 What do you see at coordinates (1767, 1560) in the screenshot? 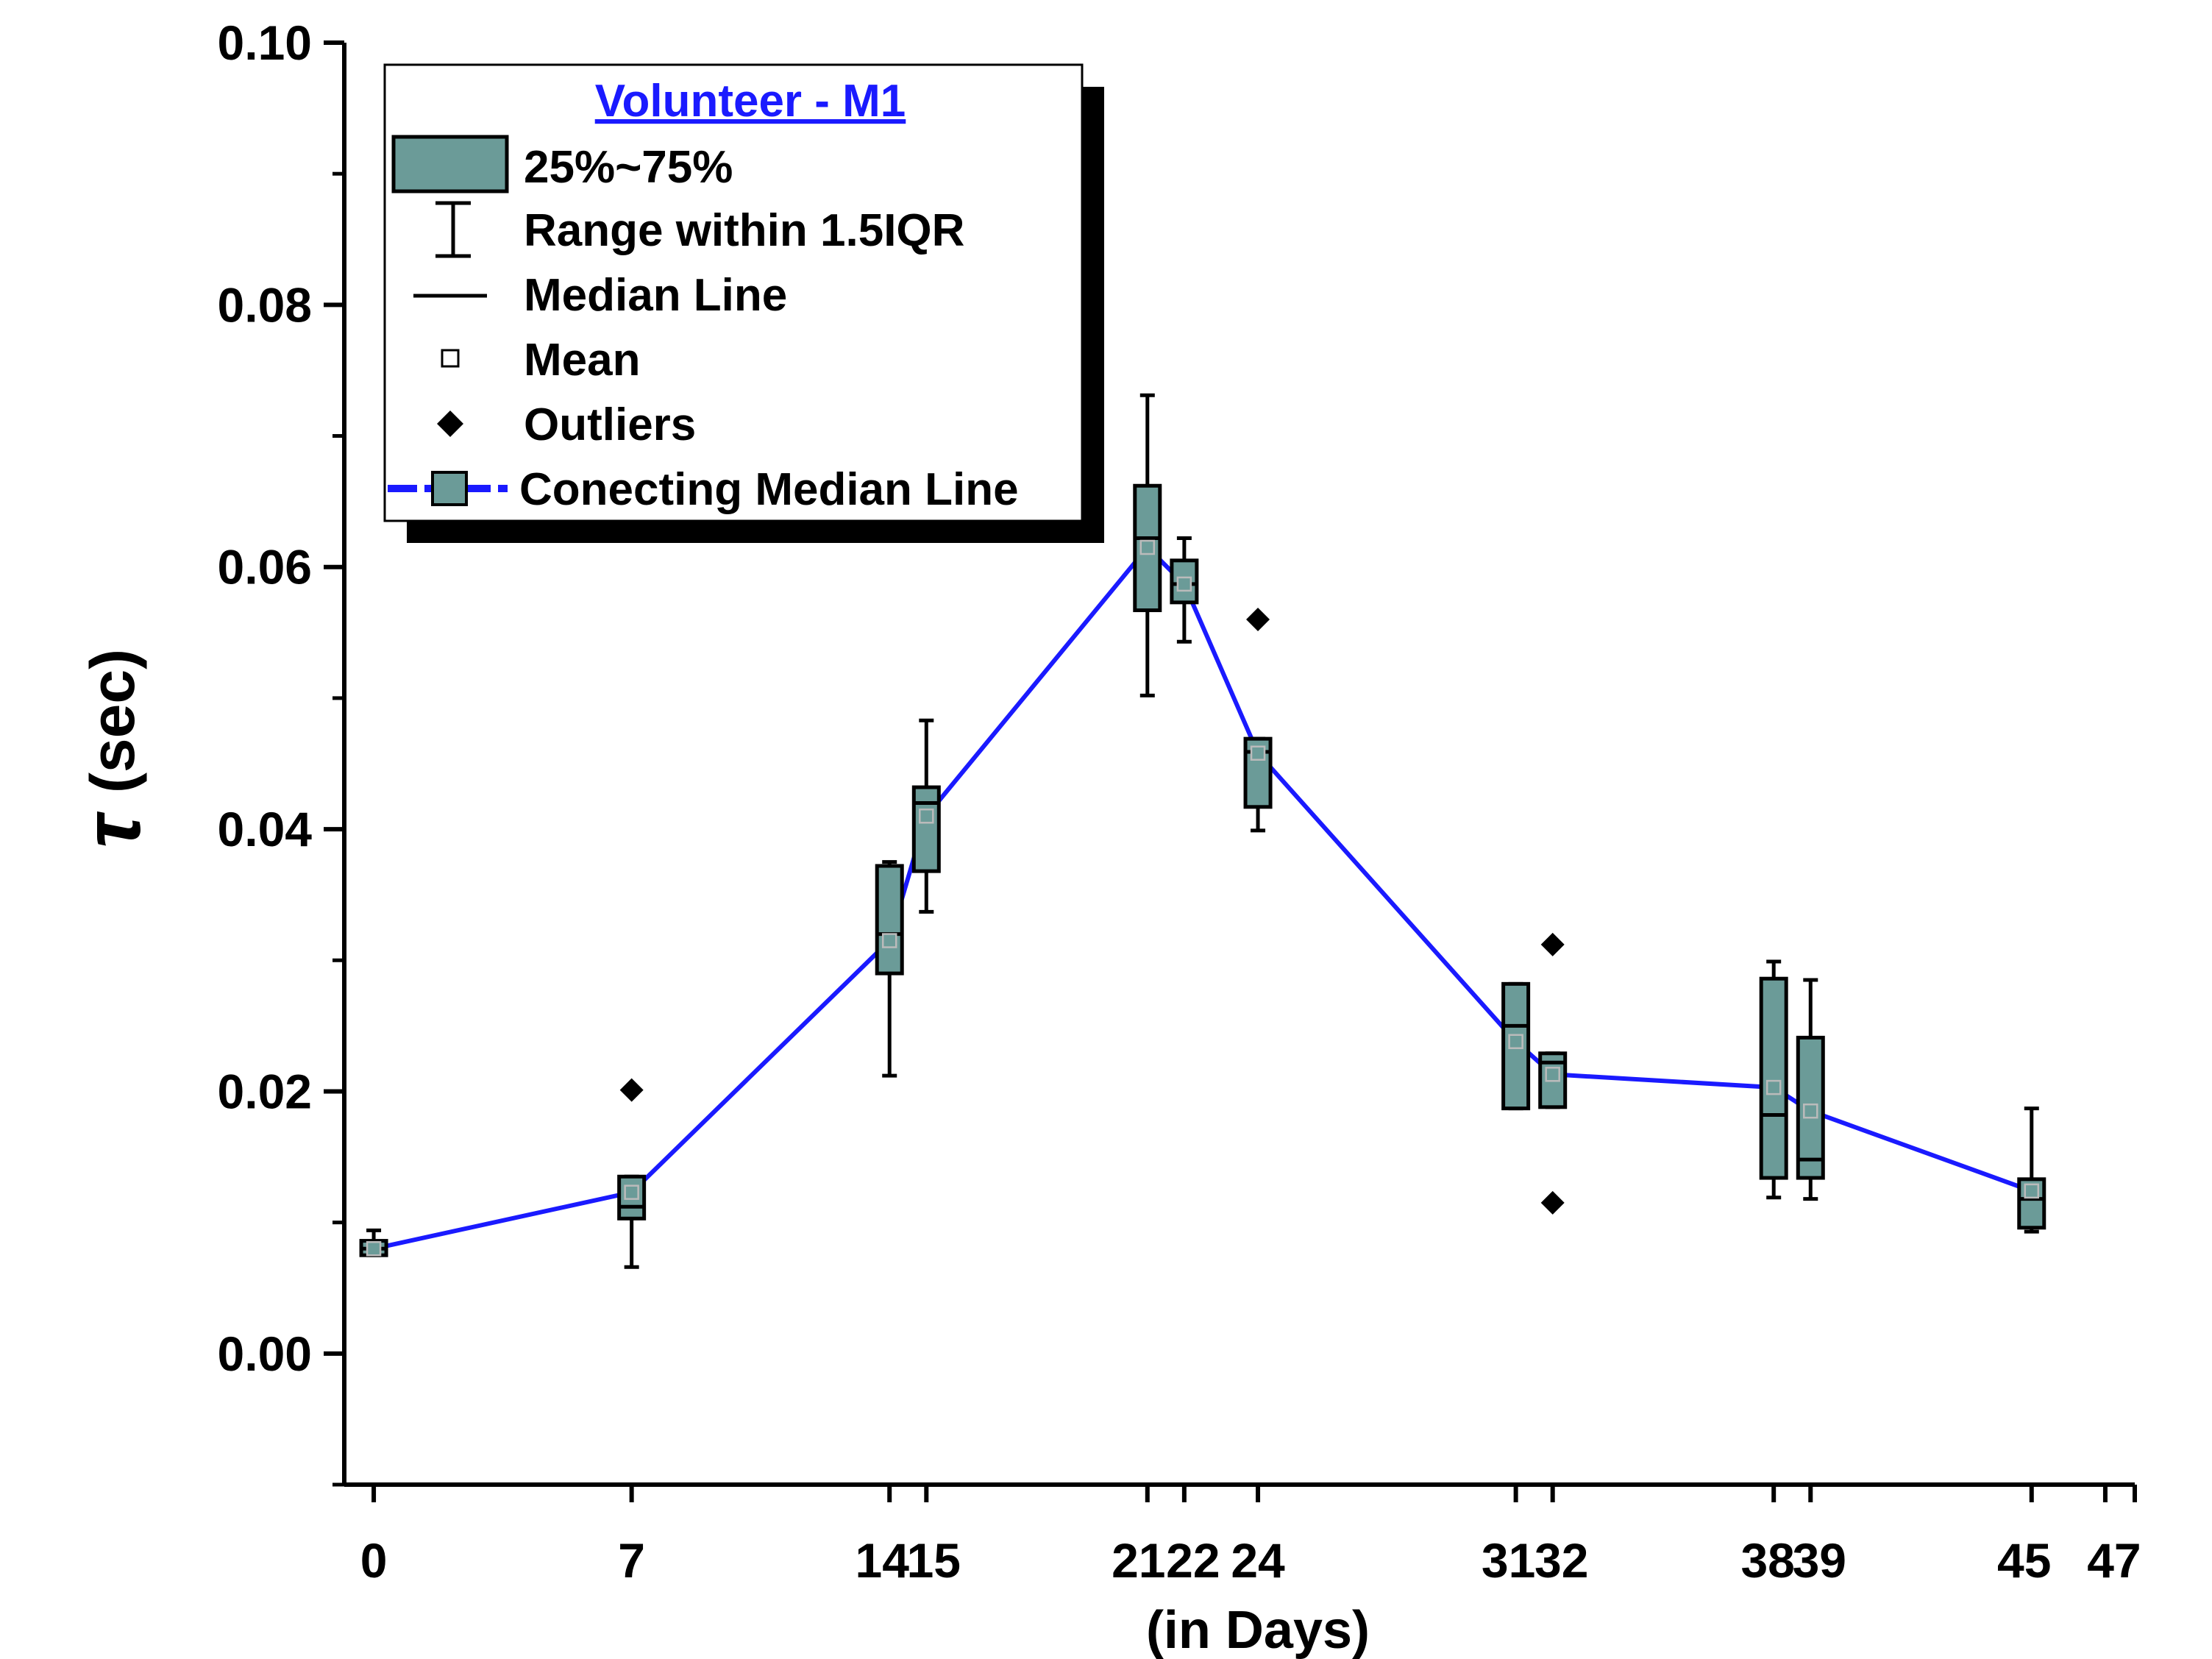
I see `x-tick-label: 38` at bounding box center [1767, 1560].